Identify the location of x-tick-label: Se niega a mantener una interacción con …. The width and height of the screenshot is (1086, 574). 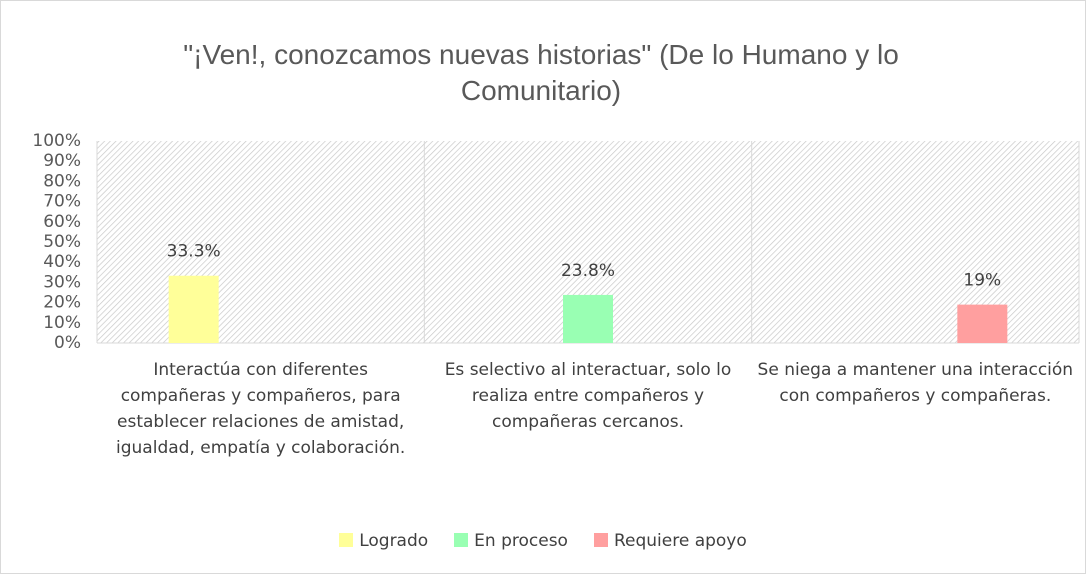
(915, 383).